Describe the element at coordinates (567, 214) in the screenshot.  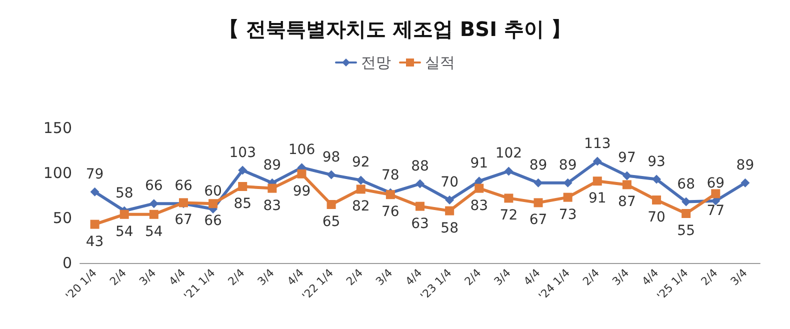
I see `data-label: 73` at that location.